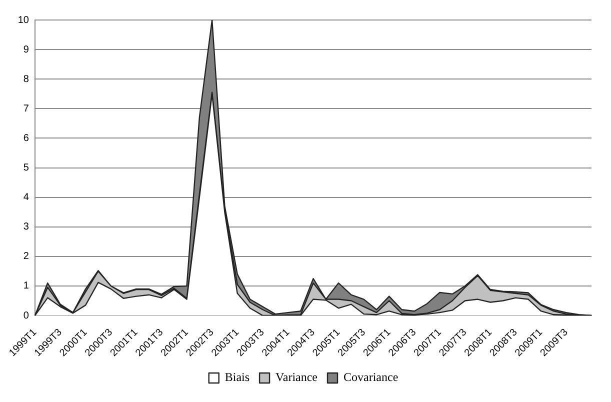 The width and height of the screenshot is (611, 402). What do you see at coordinates (26, 227) in the screenshot?
I see `y-tick-label: 3` at bounding box center [26, 227].